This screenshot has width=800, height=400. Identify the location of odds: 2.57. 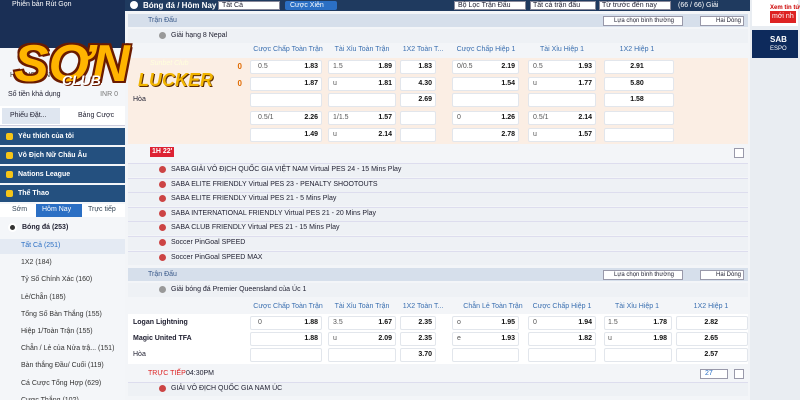
(711, 354).